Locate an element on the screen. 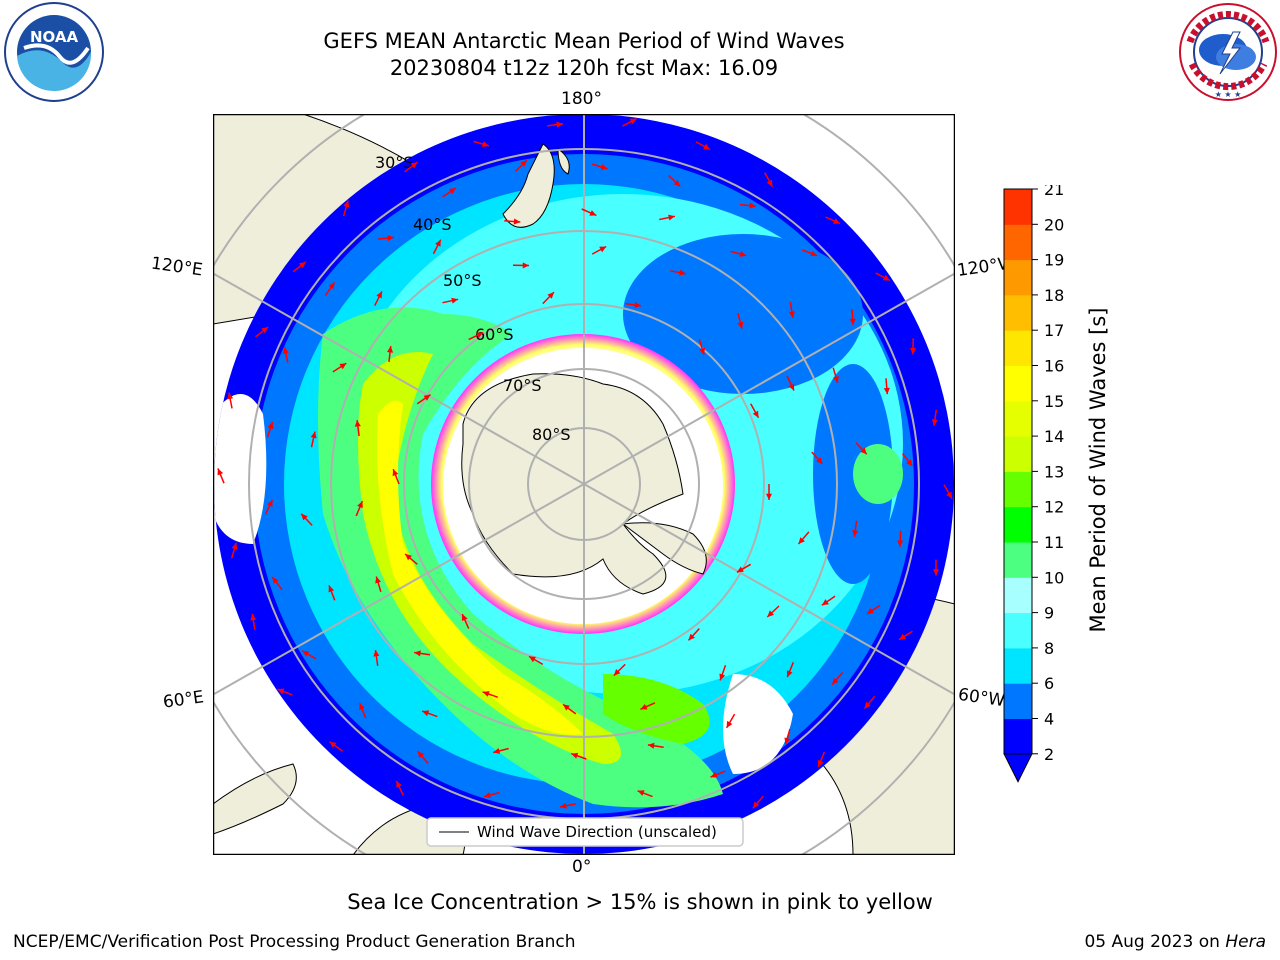  lat-label-60s: 60°S is located at coordinates (494, 334).